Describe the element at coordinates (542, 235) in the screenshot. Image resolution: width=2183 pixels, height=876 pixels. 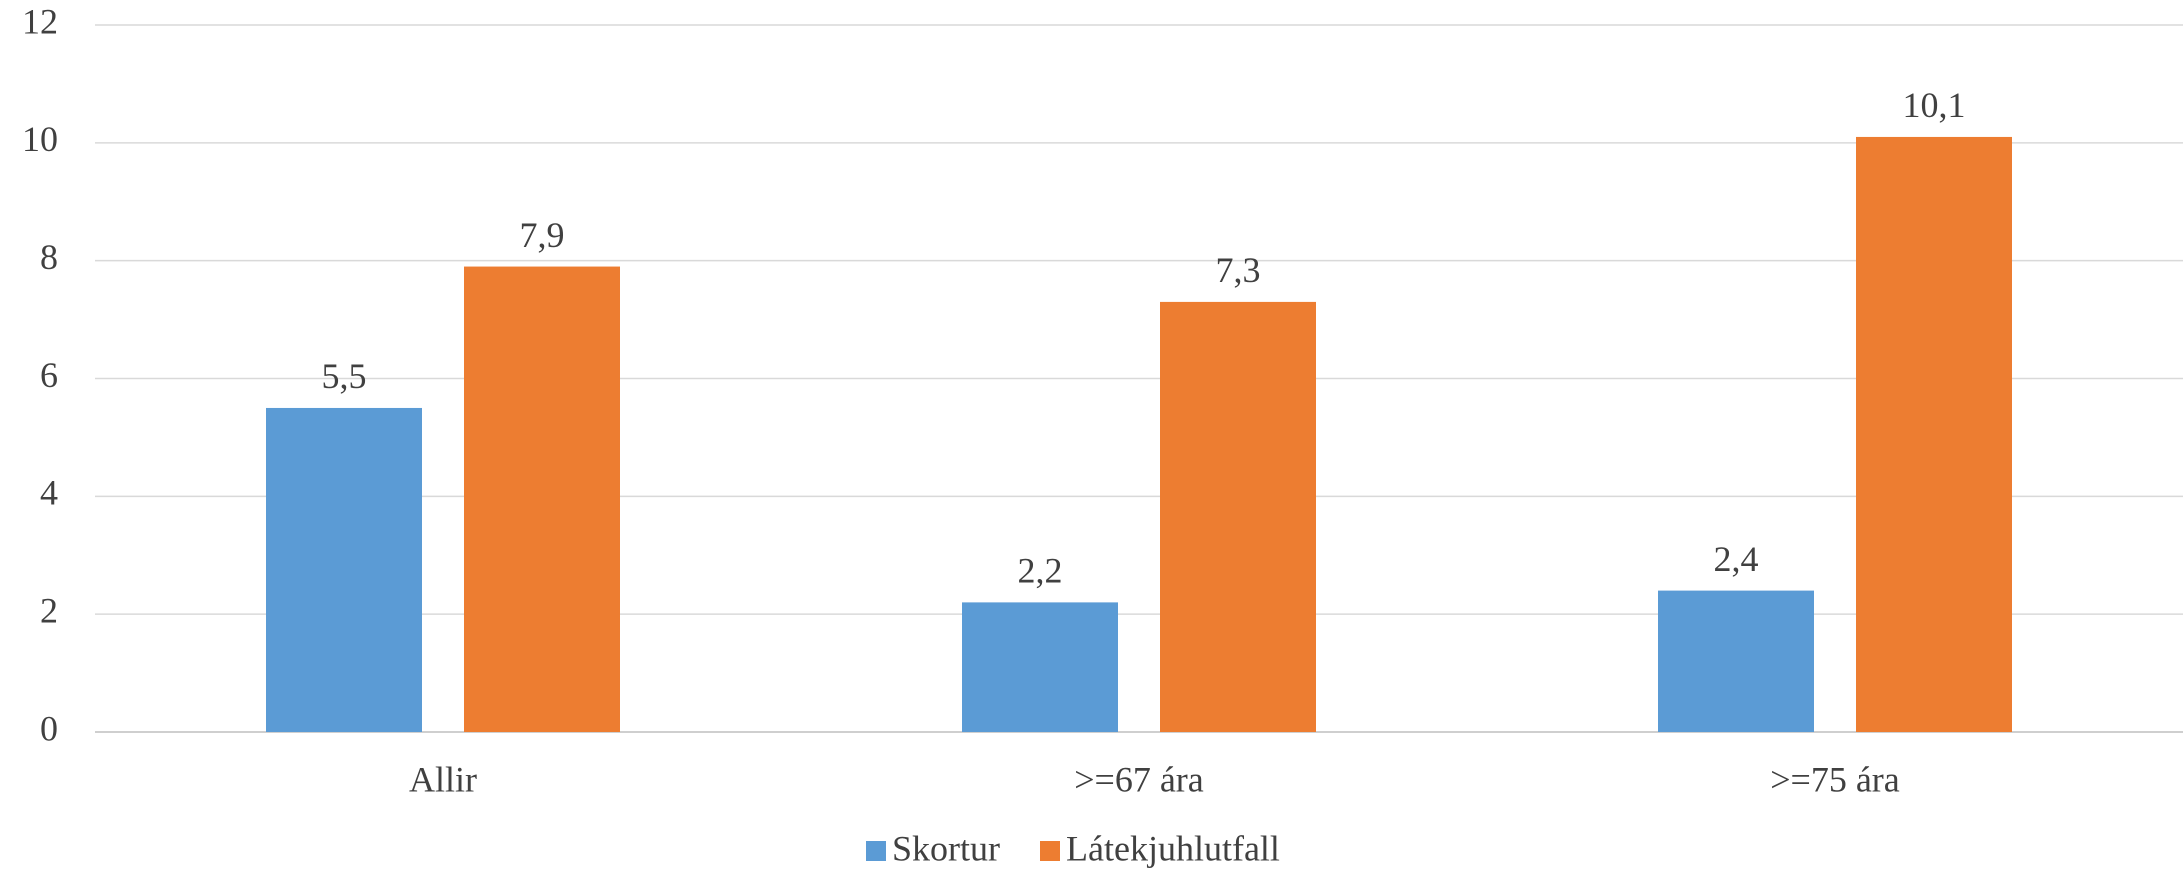
I see `data-label: 7,9` at that location.